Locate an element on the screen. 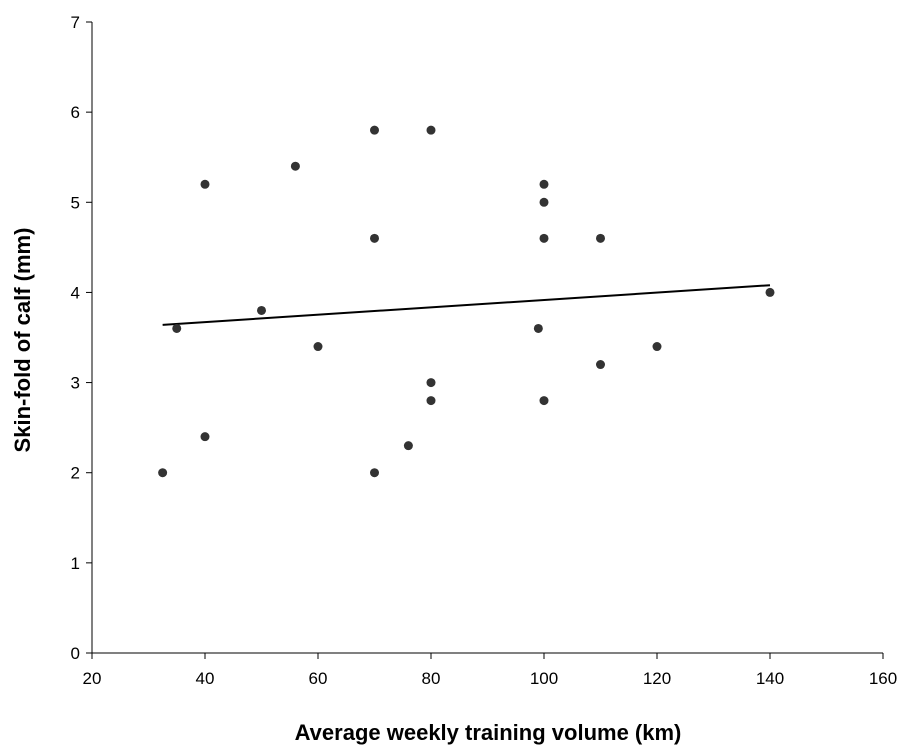 This screenshot has height=749, width=903. y-tick-label: 3 is located at coordinates (75, 383).